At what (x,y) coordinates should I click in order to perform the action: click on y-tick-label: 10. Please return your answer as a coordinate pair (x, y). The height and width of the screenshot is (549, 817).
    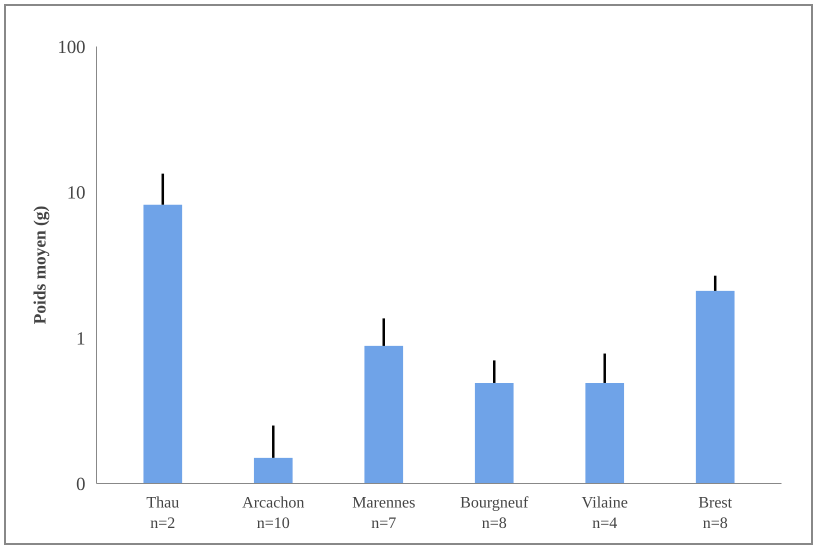
    Looking at the image, I should click on (76, 193).